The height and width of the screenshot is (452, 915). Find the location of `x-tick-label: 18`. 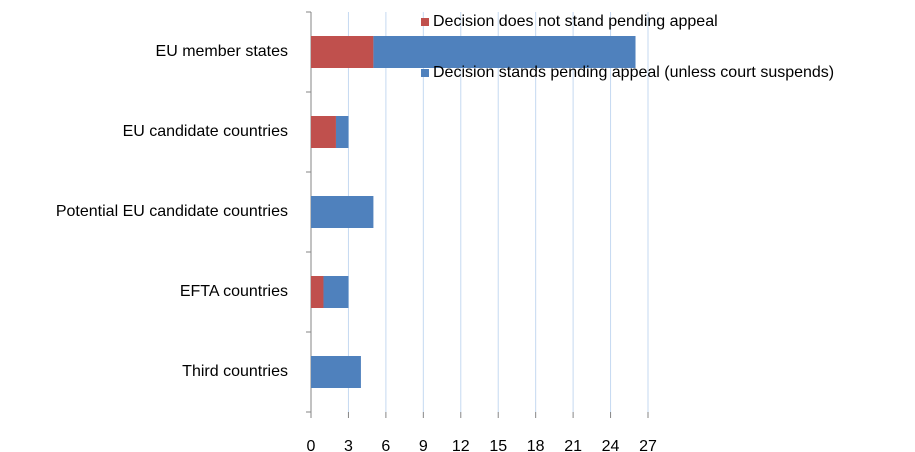

x-tick-label: 18 is located at coordinates (536, 445).